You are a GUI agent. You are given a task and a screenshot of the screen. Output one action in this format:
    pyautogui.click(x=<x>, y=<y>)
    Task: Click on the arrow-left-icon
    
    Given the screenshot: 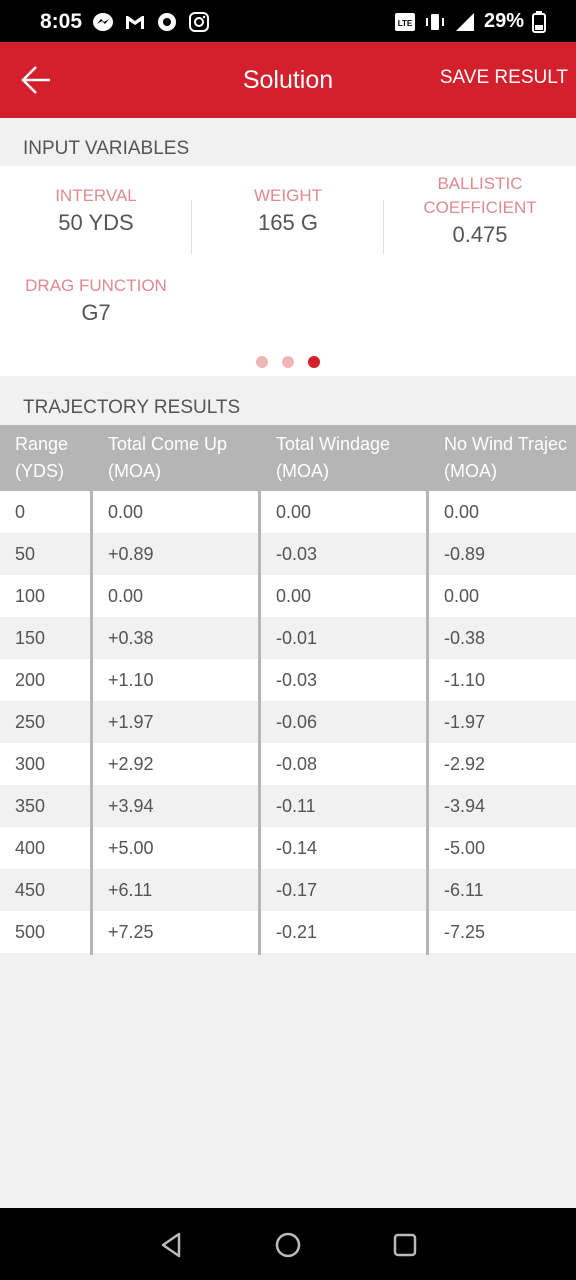 What is the action you would take?
    pyautogui.click(x=38, y=80)
    